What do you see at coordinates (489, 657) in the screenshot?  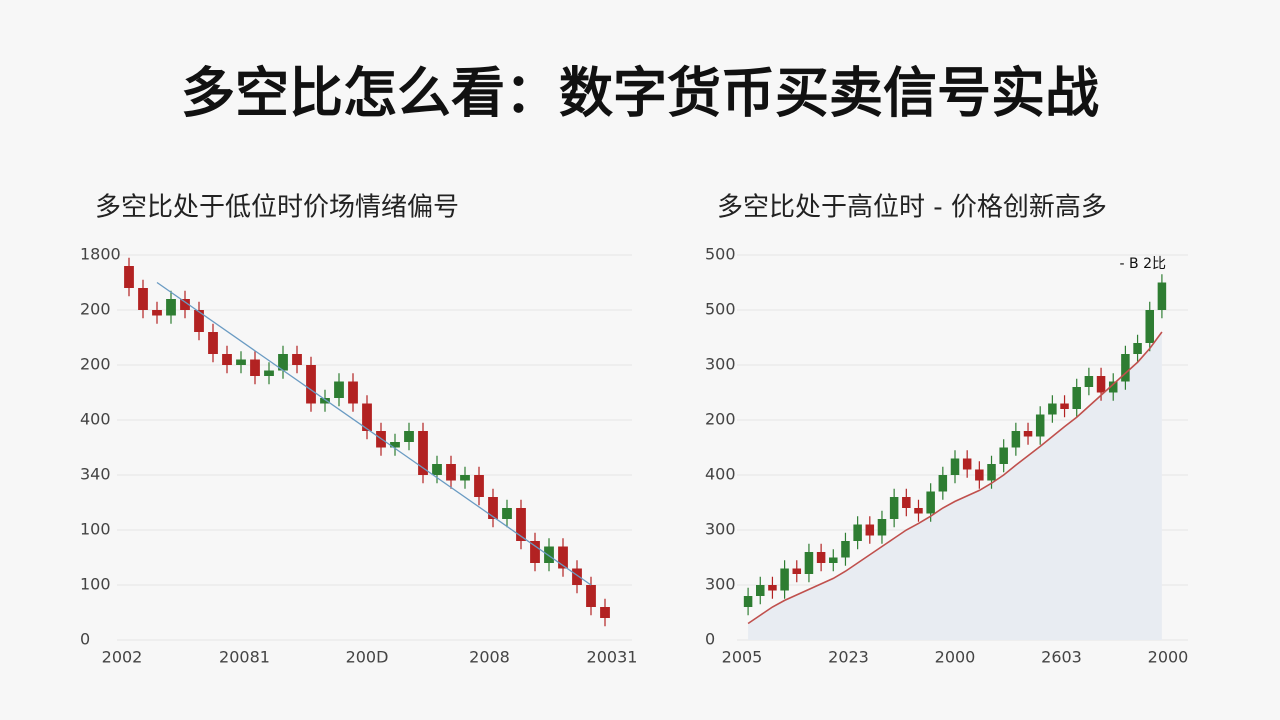 I see `x-tick-label: 2008` at bounding box center [489, 657].